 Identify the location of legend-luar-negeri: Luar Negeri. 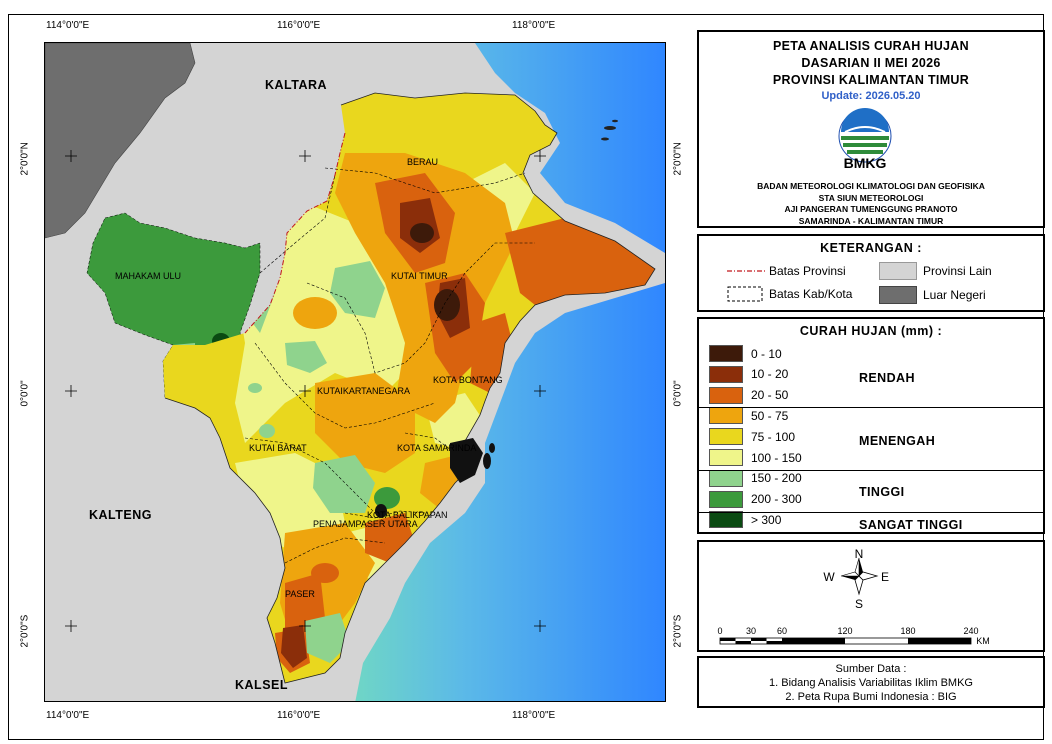
(932, 295).